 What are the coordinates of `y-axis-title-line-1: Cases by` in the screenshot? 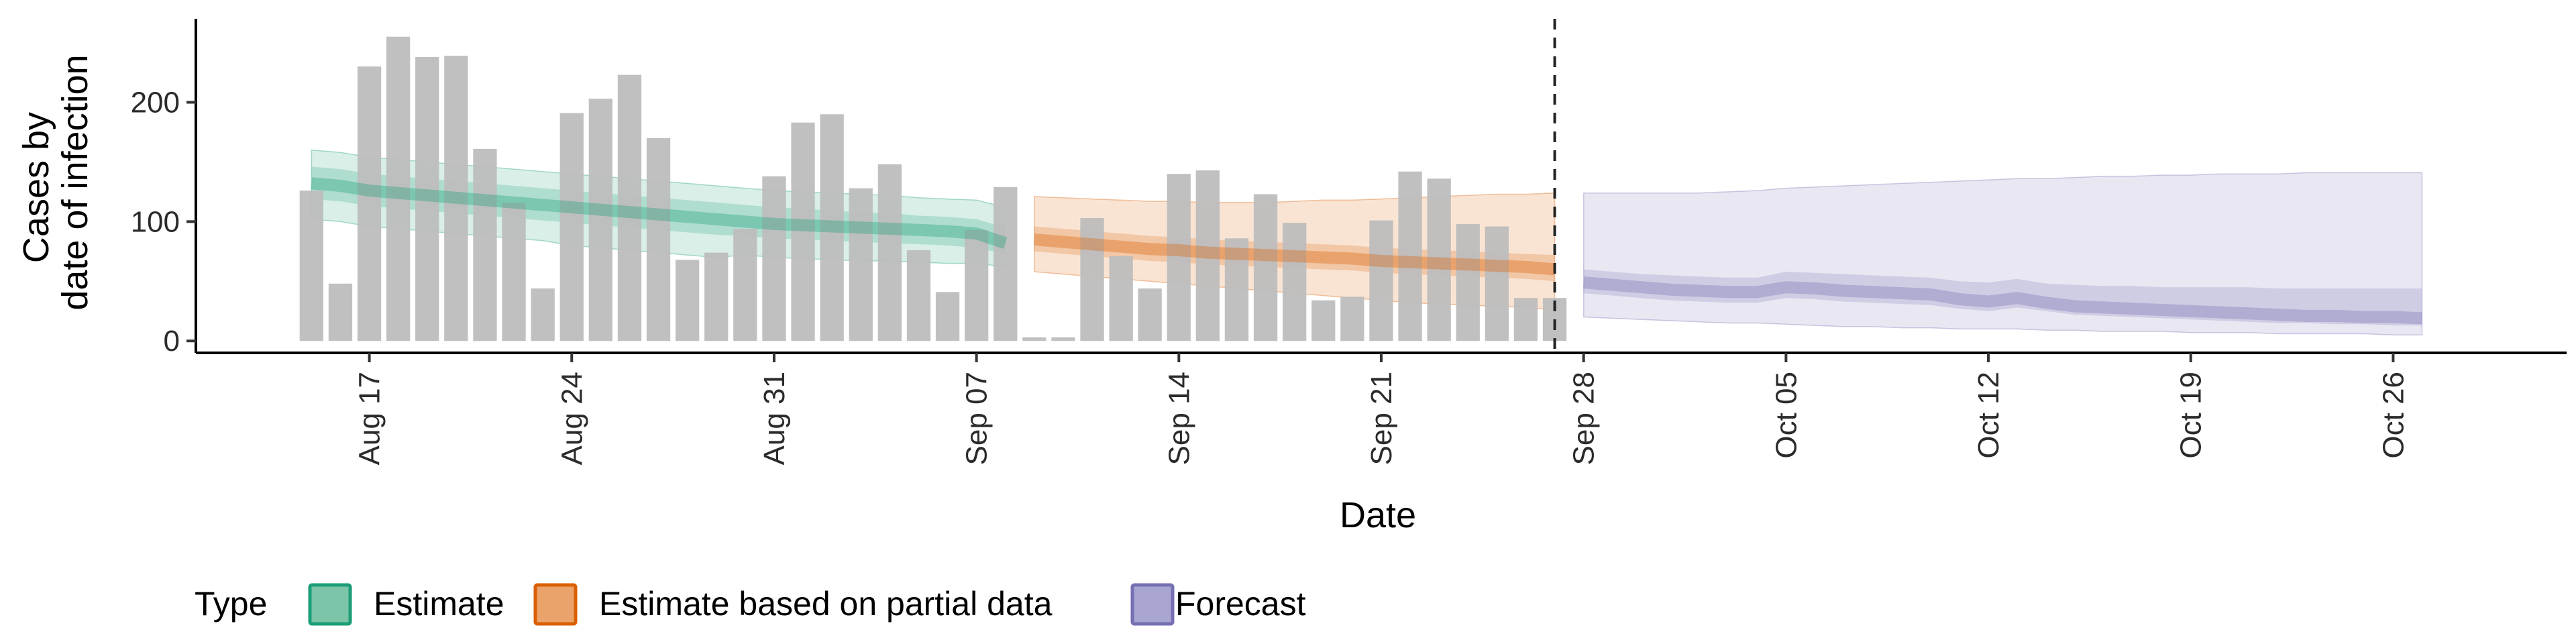 It's located at (36, 187).